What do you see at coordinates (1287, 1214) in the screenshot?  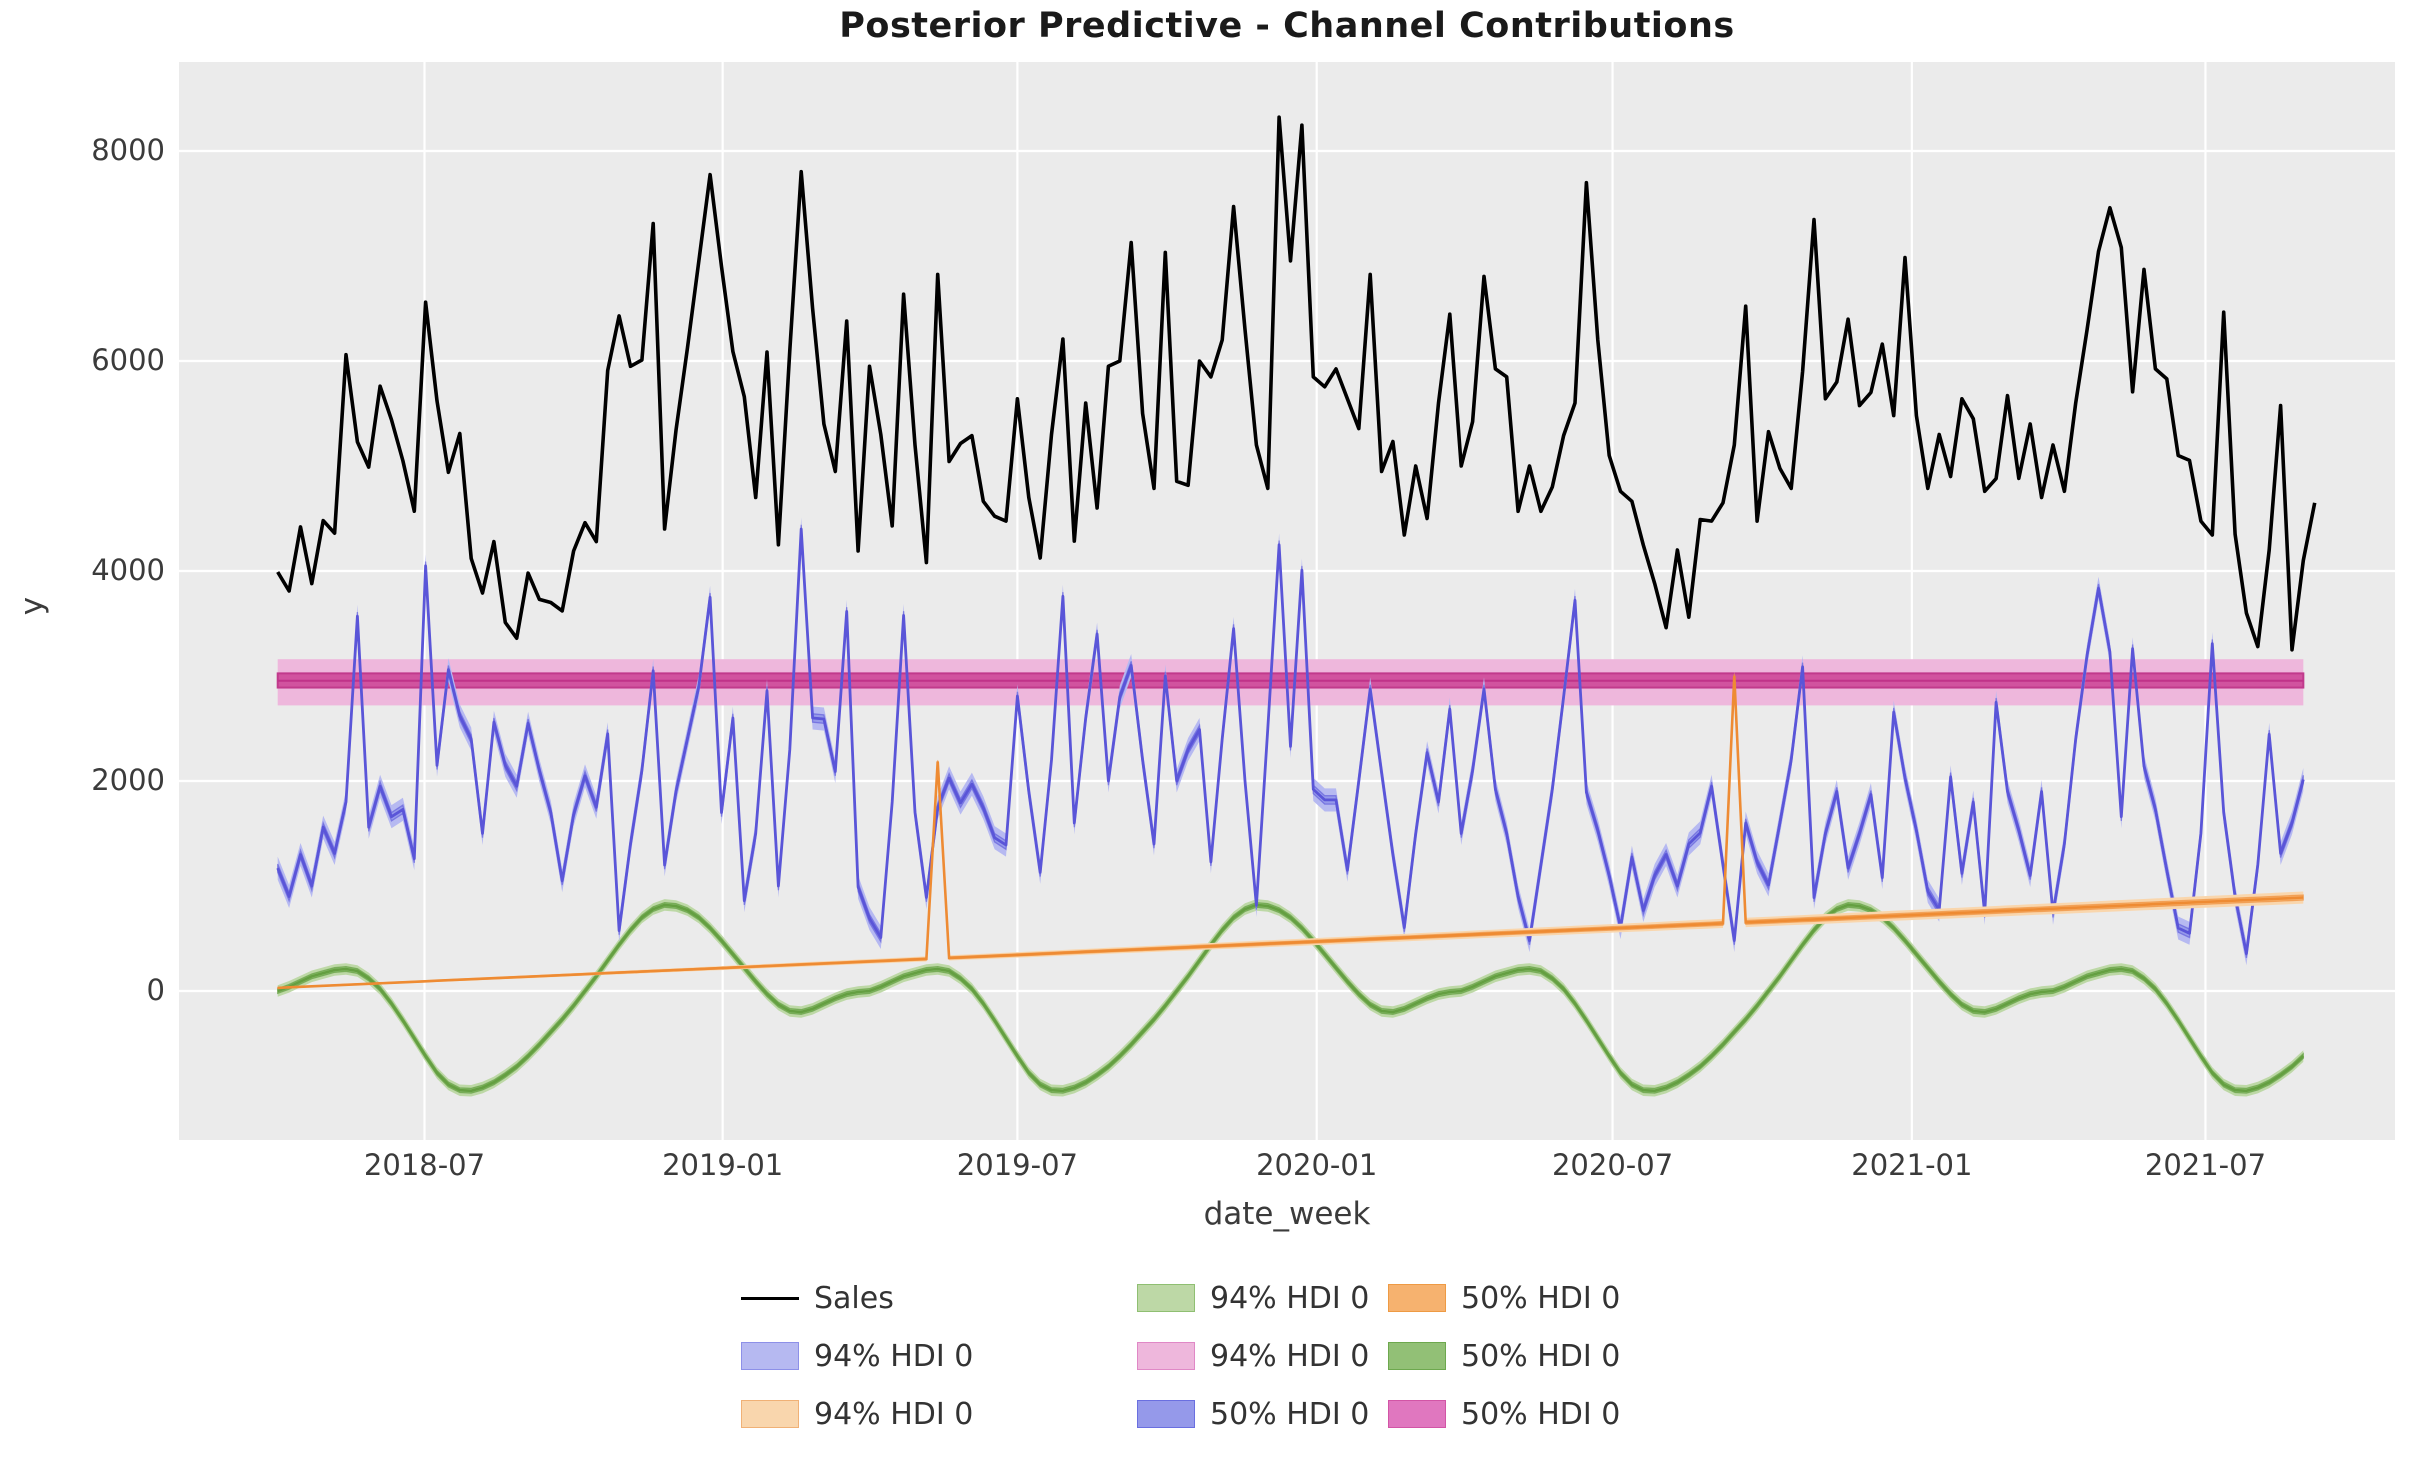 I see `x-axis-label: date_week` at bounding box center [1287, 1214].